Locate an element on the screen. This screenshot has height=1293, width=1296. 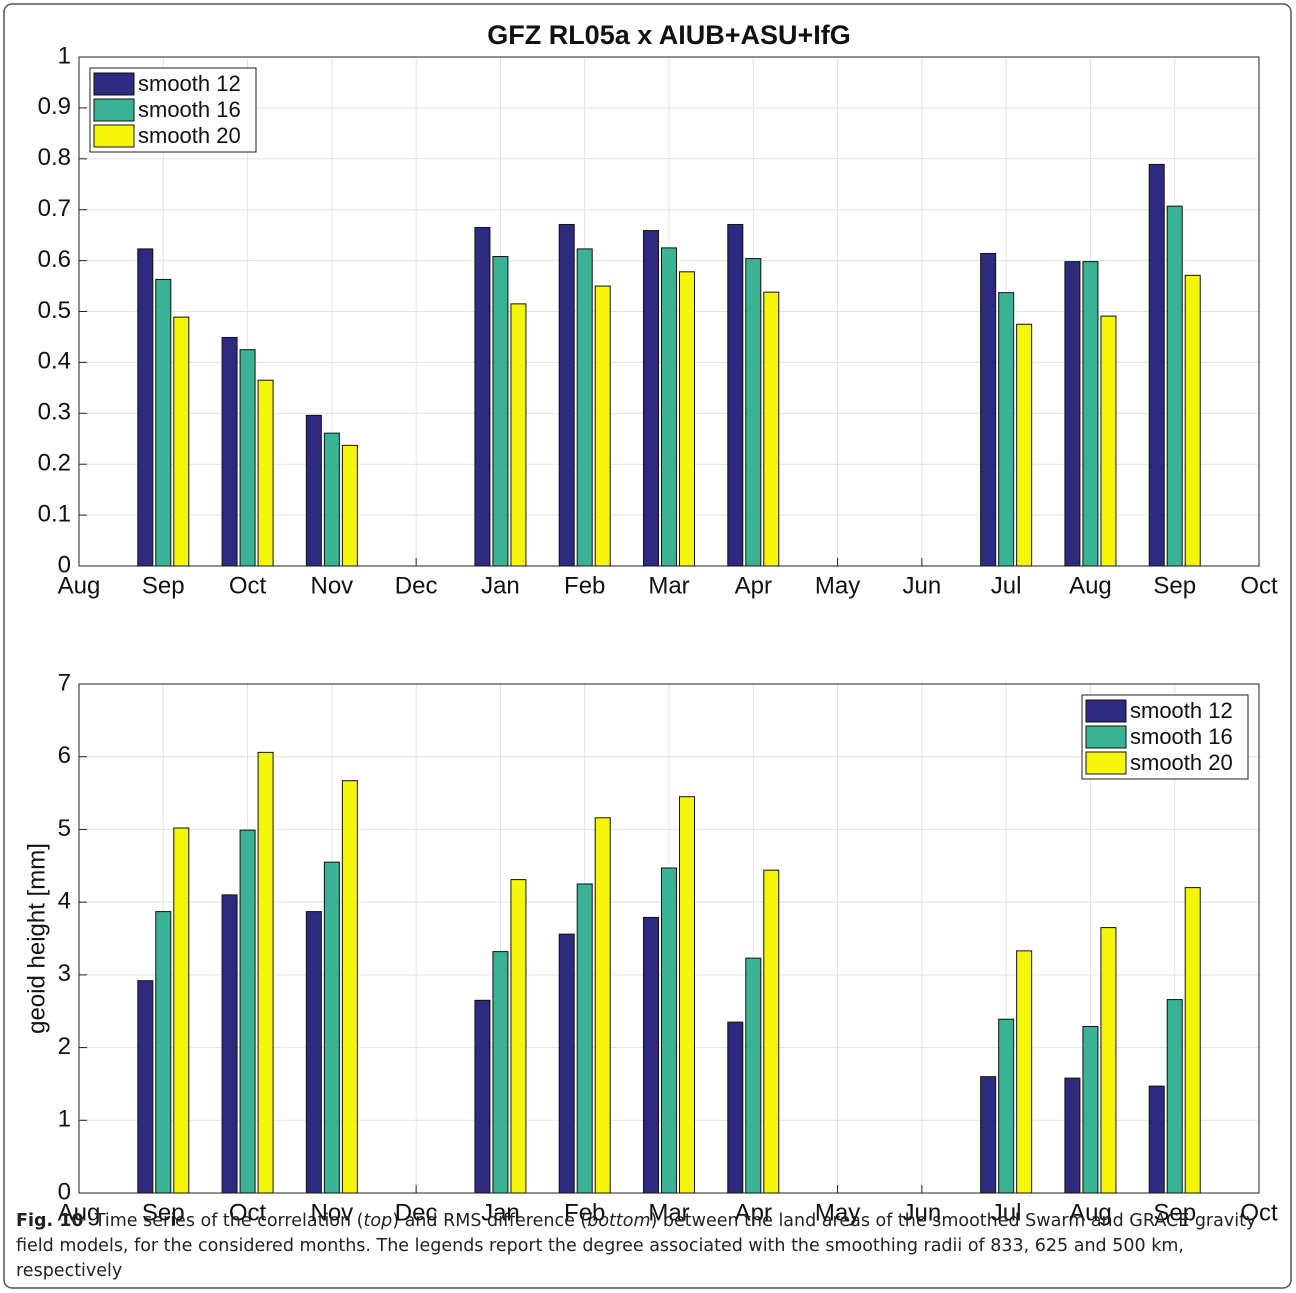
y-tick-label: 0.9 is located at coordinates (54, 106).